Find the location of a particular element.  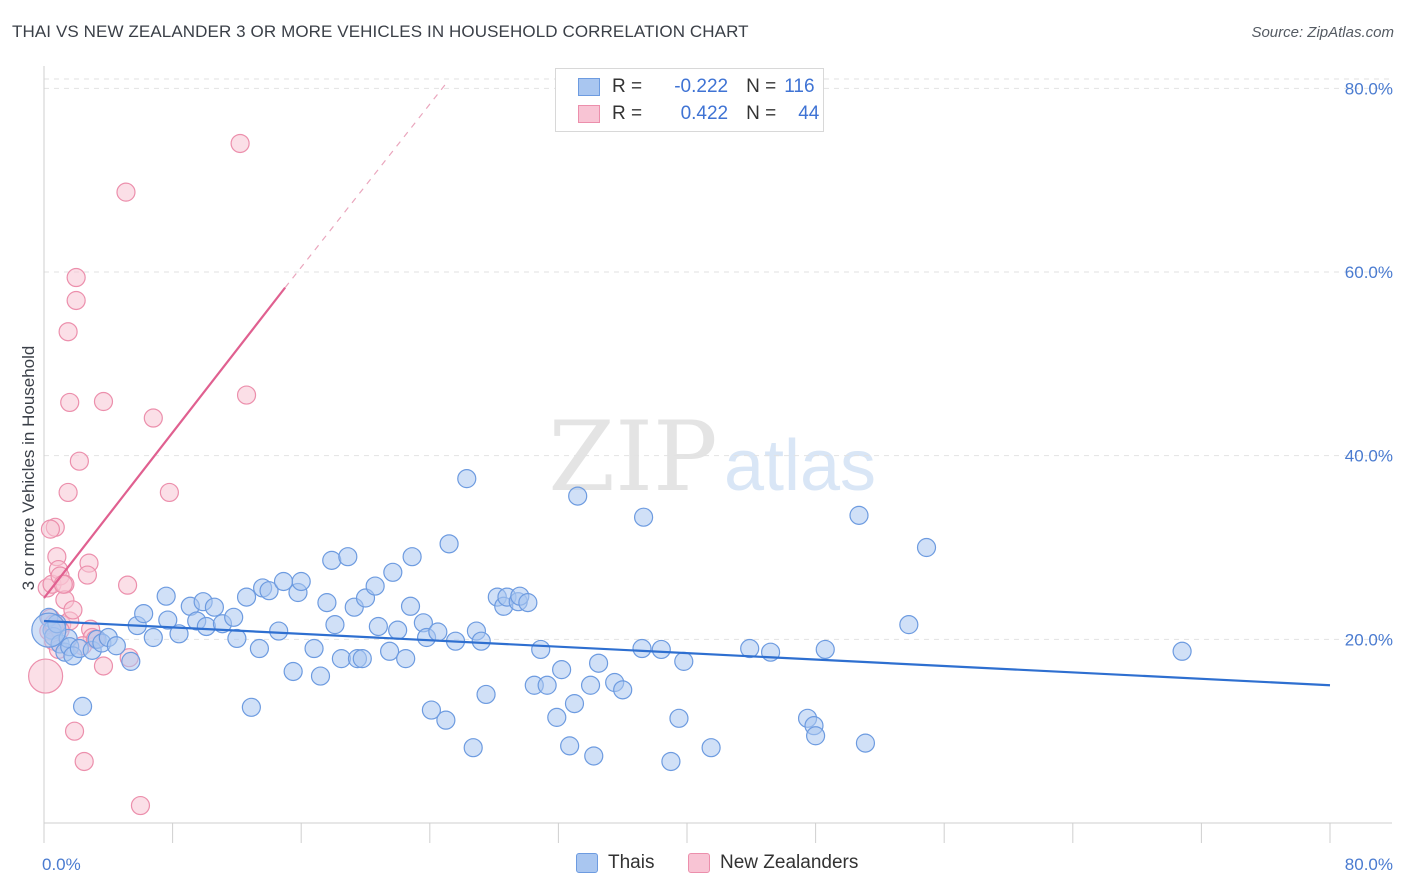

series-legend: Thais New Zealanders is located at coordinates (703, 865).